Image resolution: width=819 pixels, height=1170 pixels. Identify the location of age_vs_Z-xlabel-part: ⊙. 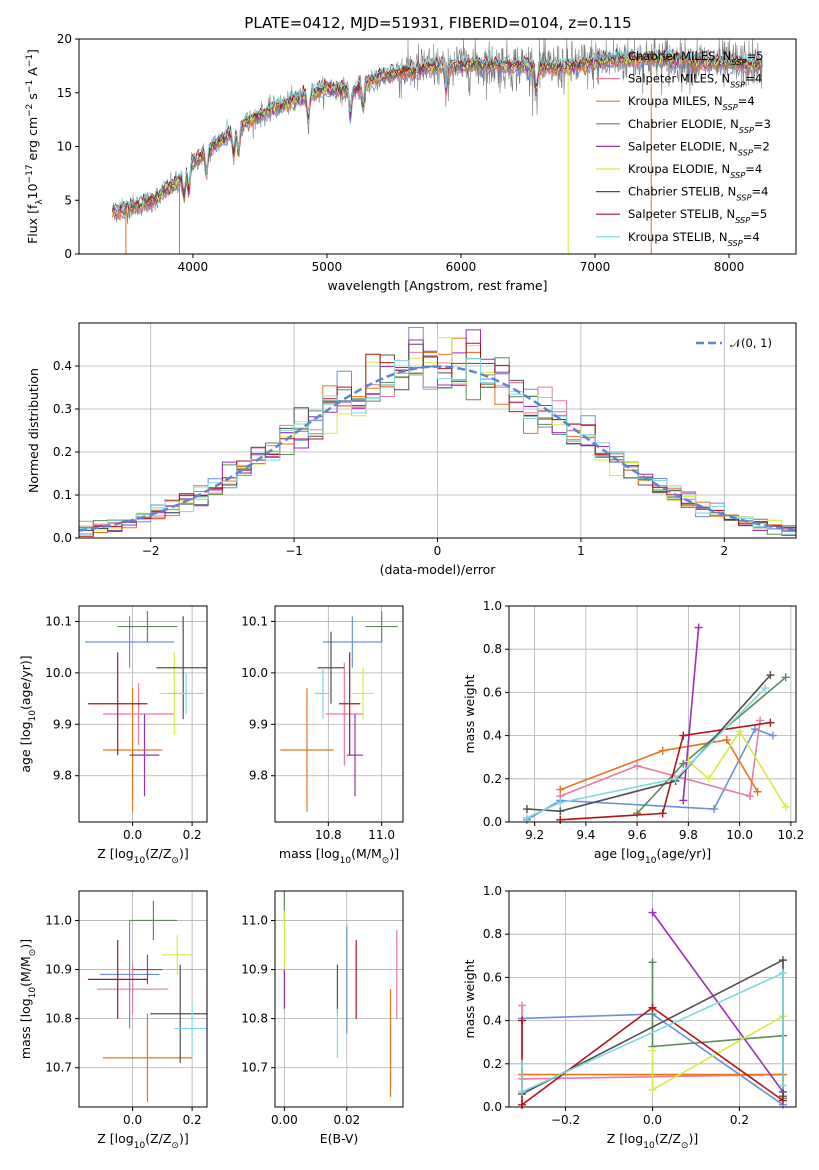
(175, 861).